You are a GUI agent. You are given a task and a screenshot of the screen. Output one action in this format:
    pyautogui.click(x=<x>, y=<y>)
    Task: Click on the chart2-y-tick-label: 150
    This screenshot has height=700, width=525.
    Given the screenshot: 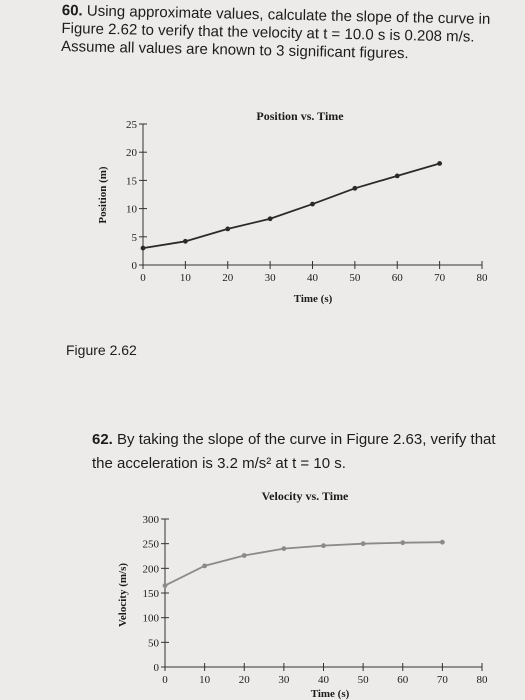 What is the action you would take?
    pyautogui.click(x=151, y=594)
    